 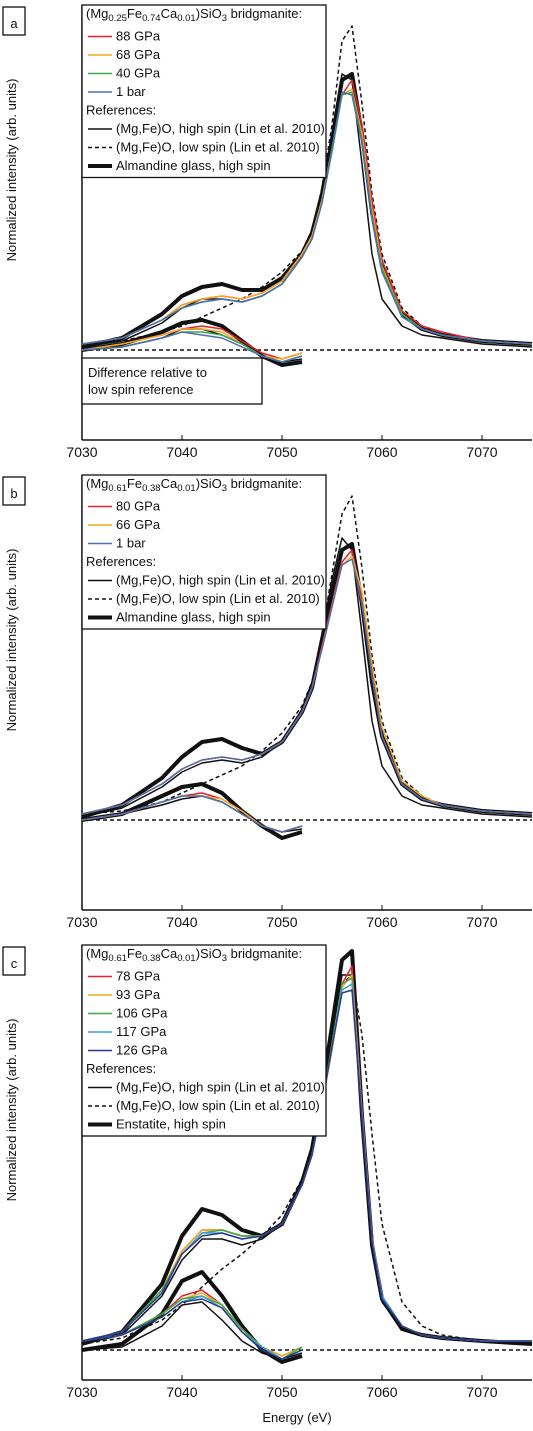 What do you see at coordinates (141, 389) in the screenshot?
I see `annotation: low spin reference` at bounding box center [141, 389].